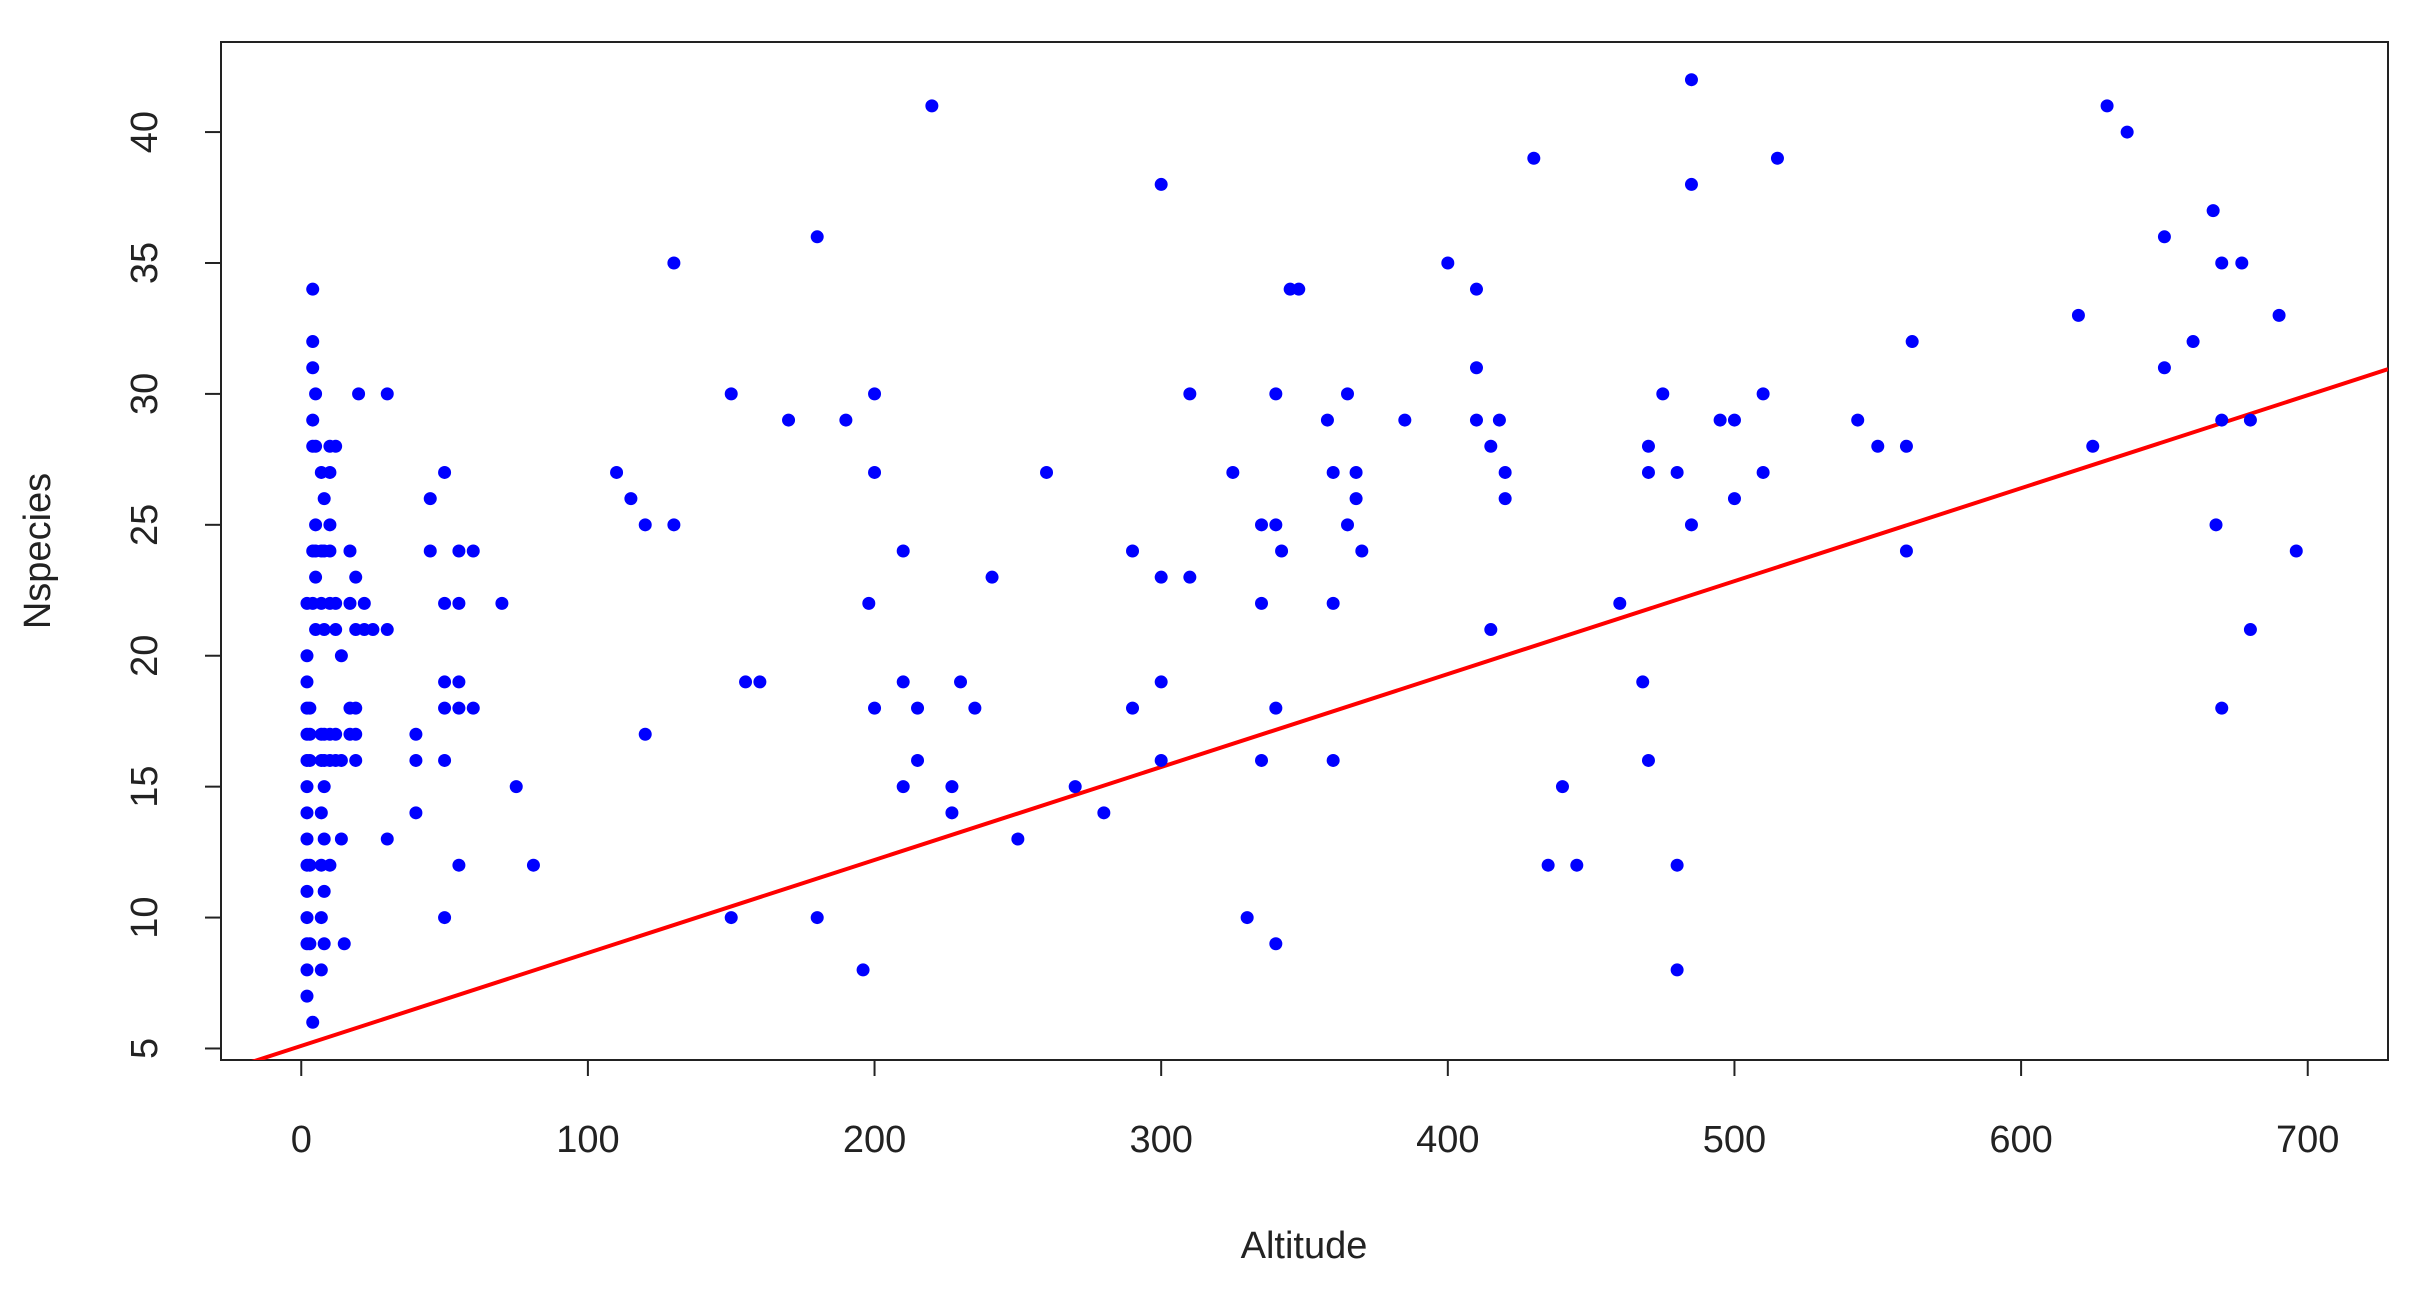  What do you see at coordinates (1447, 1140) in the screenshot?
I see `x-tick-label: 400` at bounding box center [1447, 1140].